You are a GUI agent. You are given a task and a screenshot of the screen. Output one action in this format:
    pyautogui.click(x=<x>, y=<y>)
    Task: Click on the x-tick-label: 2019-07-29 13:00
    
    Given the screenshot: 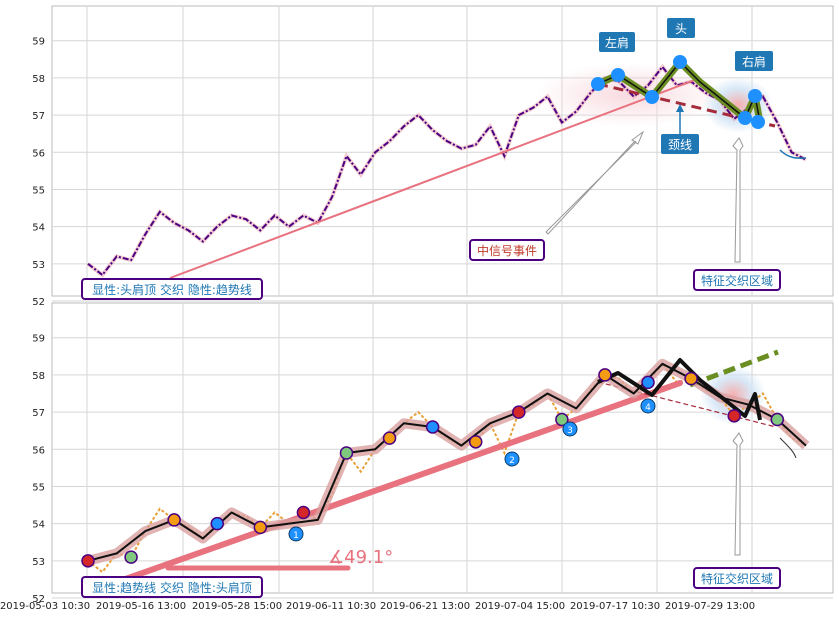 What is the action you would take?
    pyautogui.click(x=710, y=606)
    